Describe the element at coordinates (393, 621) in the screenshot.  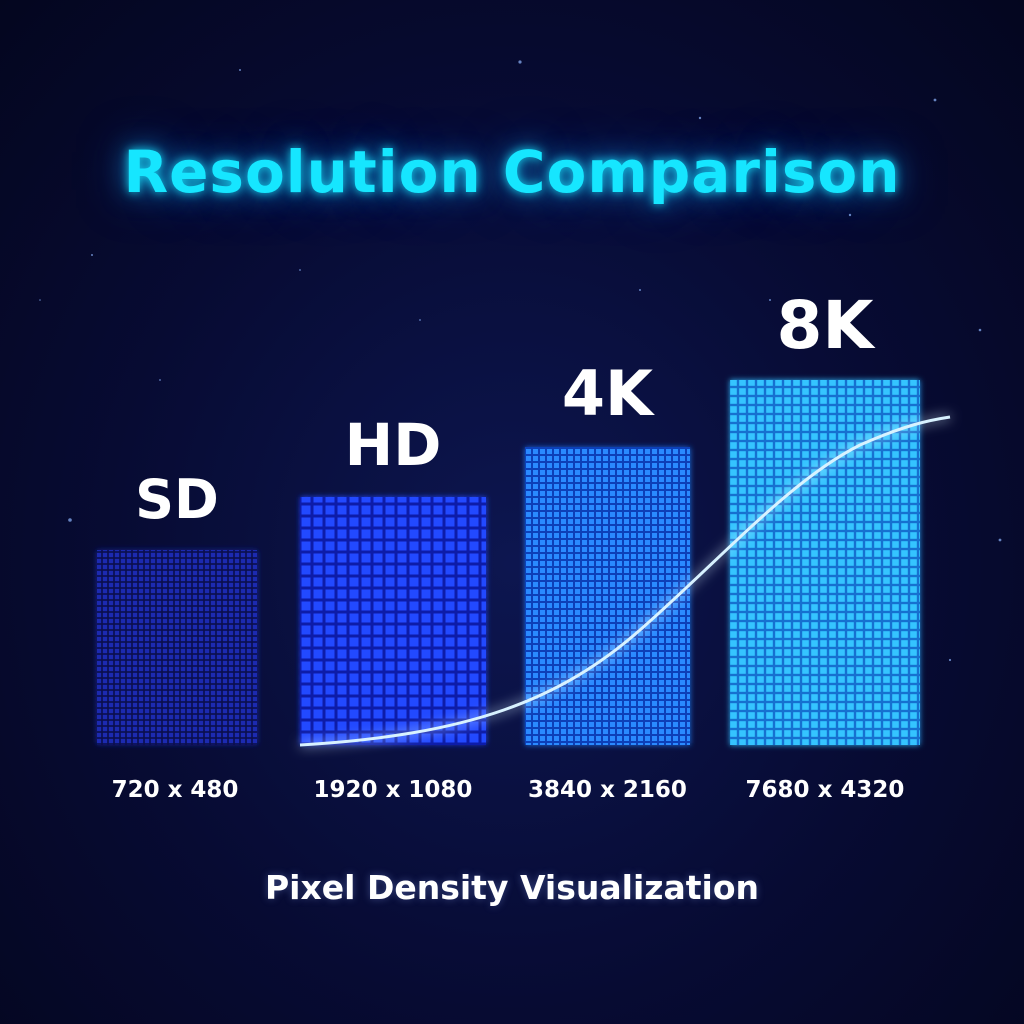
I see `bar-hd` at that location.